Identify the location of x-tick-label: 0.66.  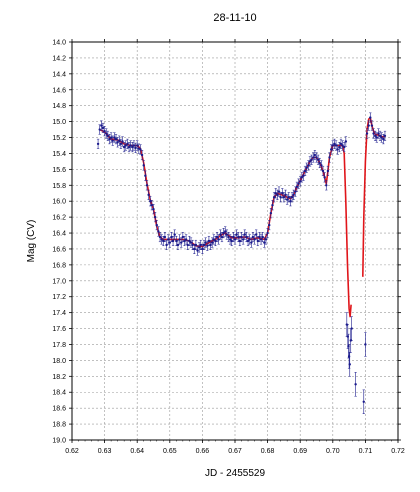
(203, 451).